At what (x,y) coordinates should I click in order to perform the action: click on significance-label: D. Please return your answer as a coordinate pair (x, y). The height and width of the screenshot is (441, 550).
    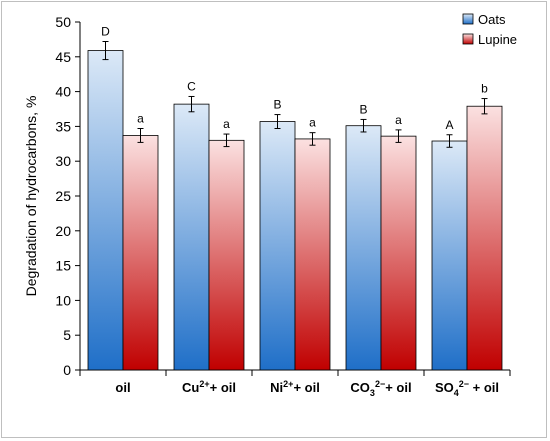
    Looking at the image, I should click on (105, 31).